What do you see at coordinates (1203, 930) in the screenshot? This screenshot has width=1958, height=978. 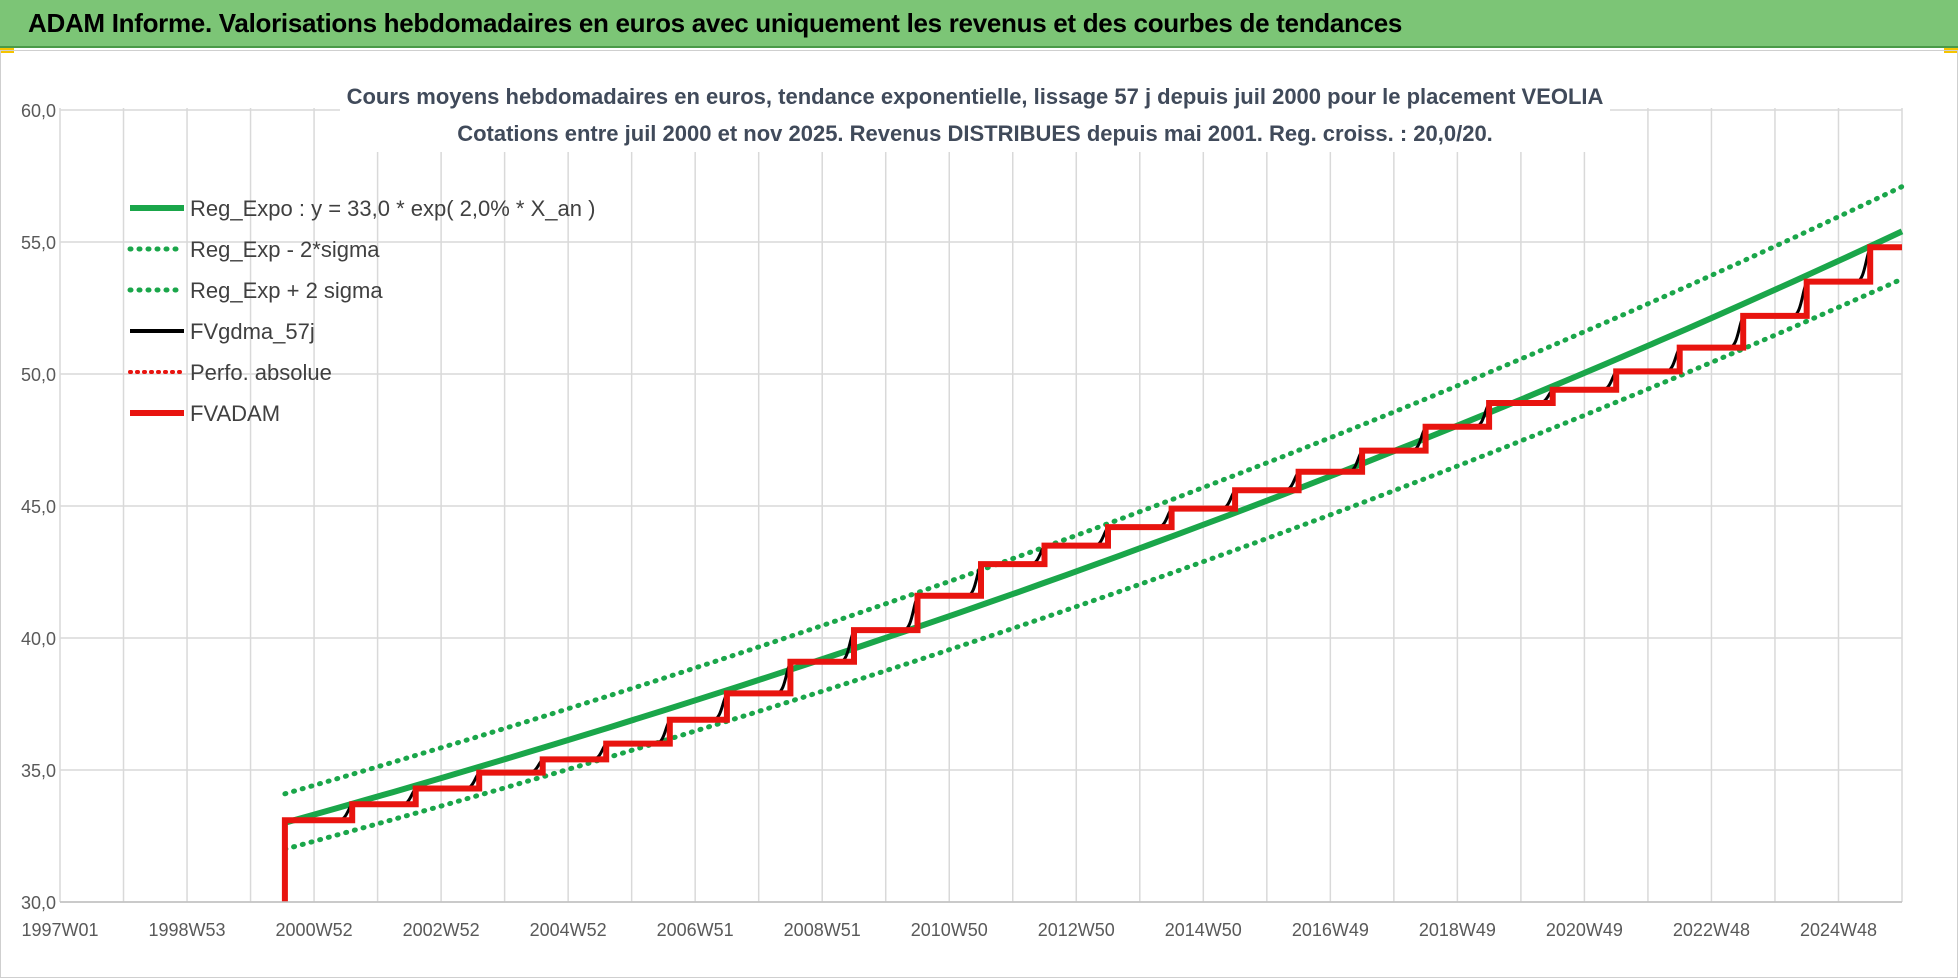 I see `x-tick-label: 2014W50` at bounding box center [1203, 930].